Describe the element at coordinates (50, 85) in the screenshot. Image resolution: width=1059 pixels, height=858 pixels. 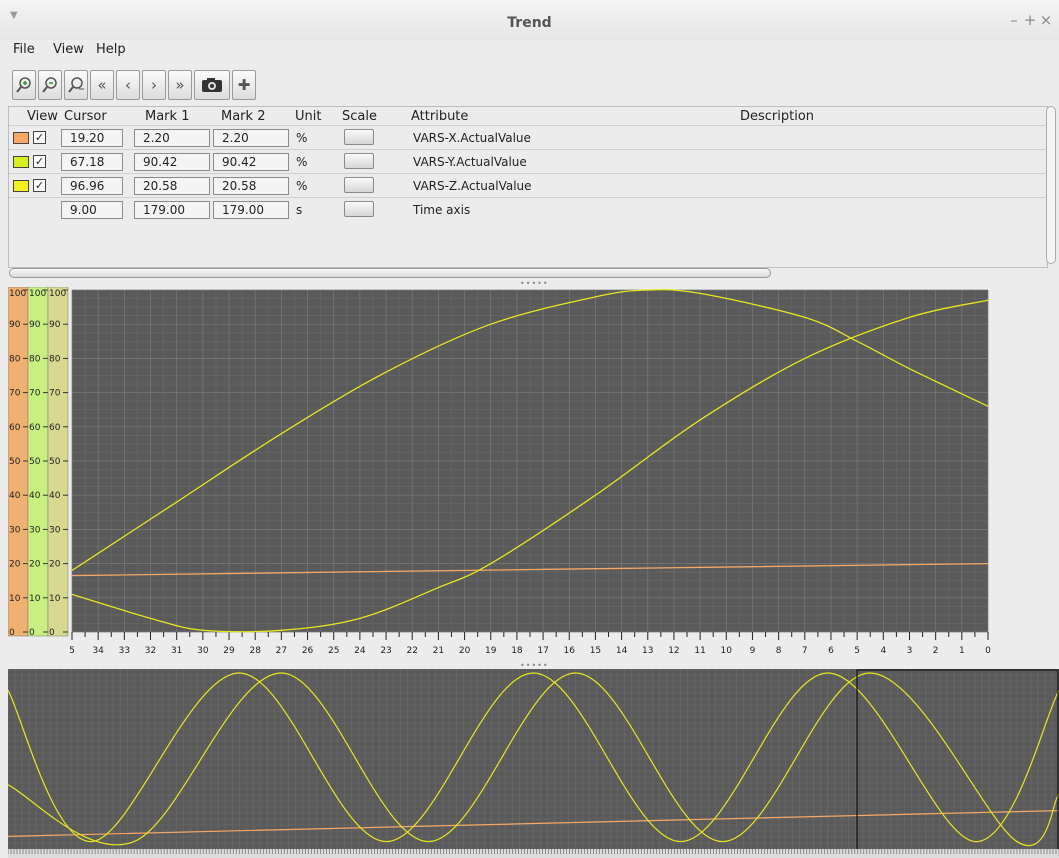
I see `zoom-out-button` at that location.